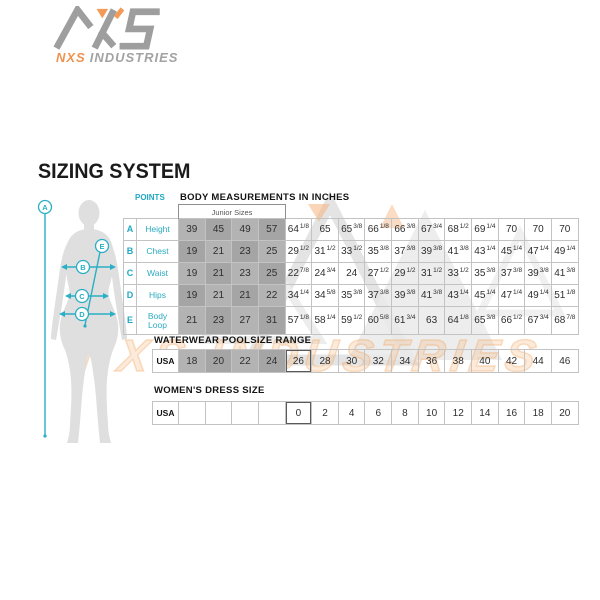 Image resolution: width=600 pixels, height=600 pixels. Describe the element at coordinates (272, 361) in the screenshot. I see `poolsize-cell: 24` at that location.